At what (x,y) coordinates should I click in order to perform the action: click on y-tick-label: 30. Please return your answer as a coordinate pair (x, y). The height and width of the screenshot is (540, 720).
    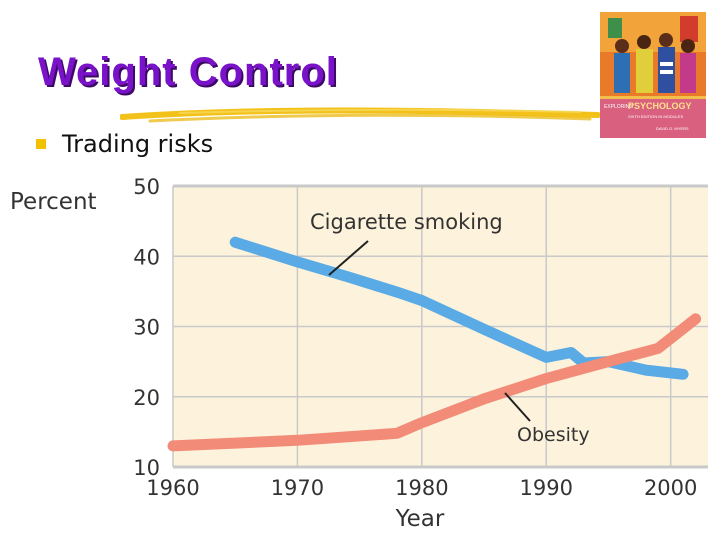
    Looking at the image, I should click on (146, 328).